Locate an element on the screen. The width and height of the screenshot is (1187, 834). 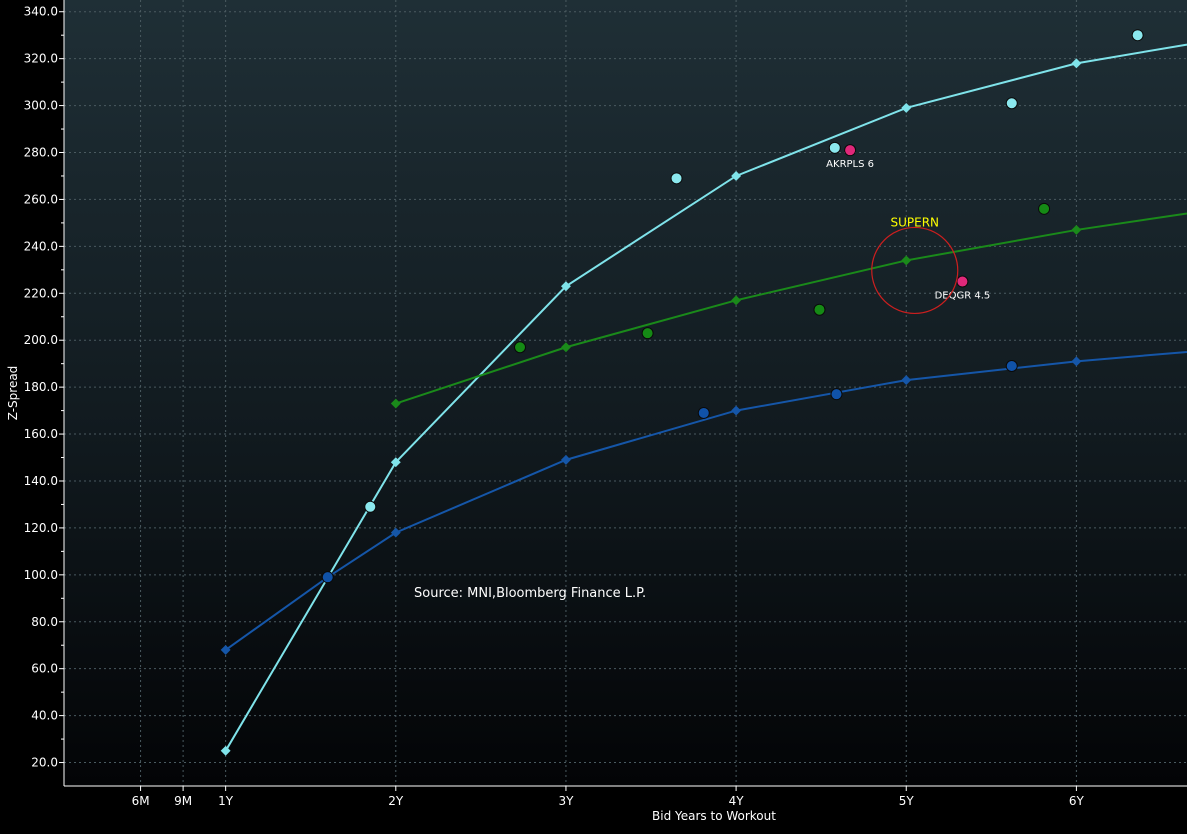
y-tick-label: 300.0 is located at coordinates (41, 106).